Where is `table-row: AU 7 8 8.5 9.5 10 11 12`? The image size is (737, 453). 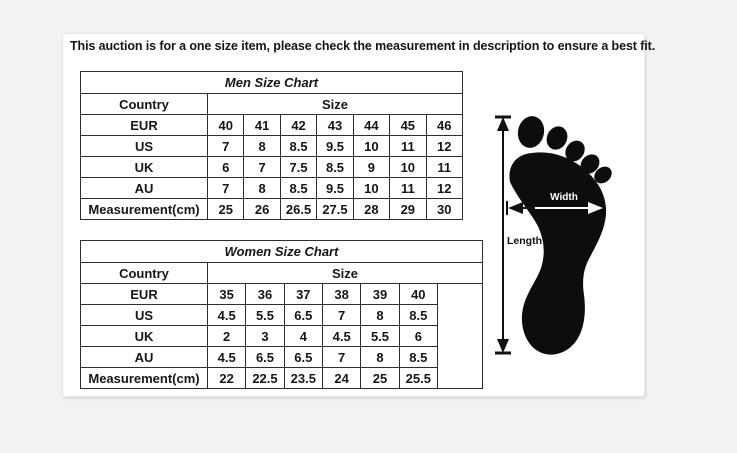
table-row: AU 7 8 8.5 9.5 10 11 12 is located at coordinates (272, 188).